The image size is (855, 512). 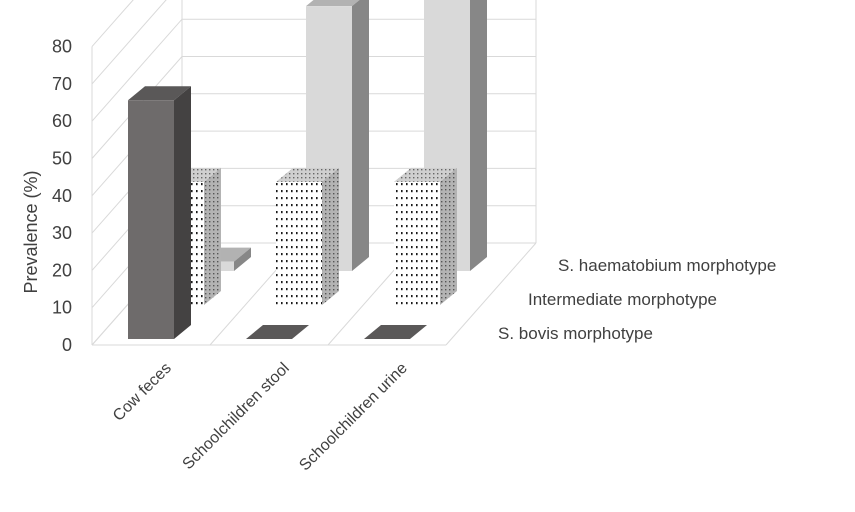 I want to click on y-tick-label: 30, so click(x=62, y=233).